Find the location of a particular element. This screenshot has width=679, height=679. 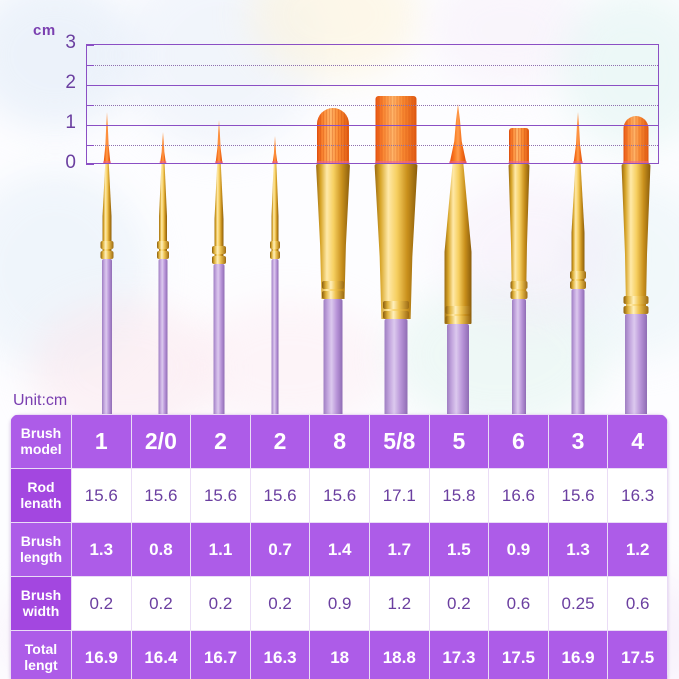

table-cell: 16.6 is located at coordinates (518, 495).